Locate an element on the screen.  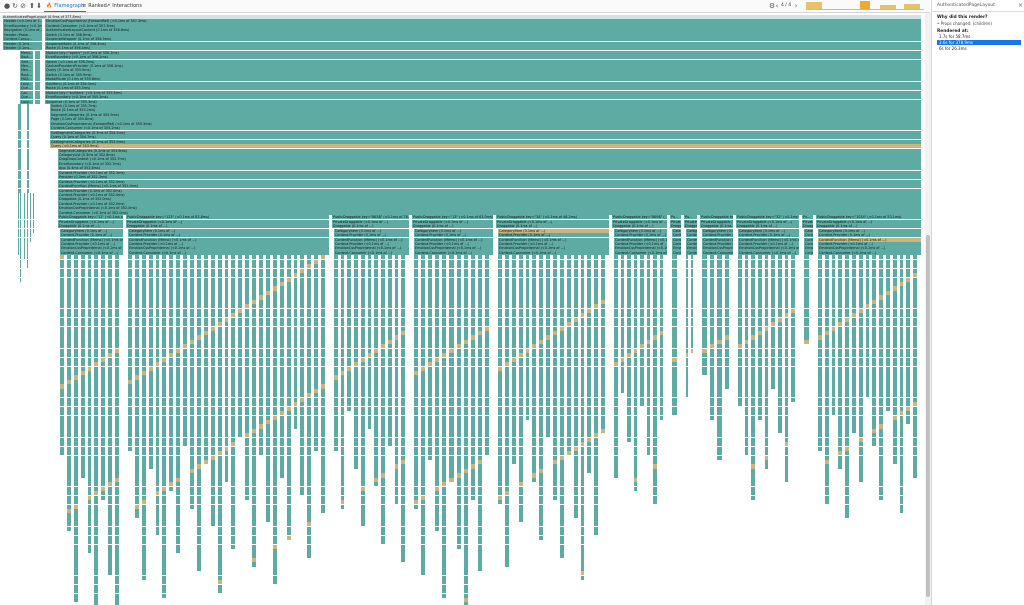
reload-icon: ↻ is located at coordinates (15, 6).